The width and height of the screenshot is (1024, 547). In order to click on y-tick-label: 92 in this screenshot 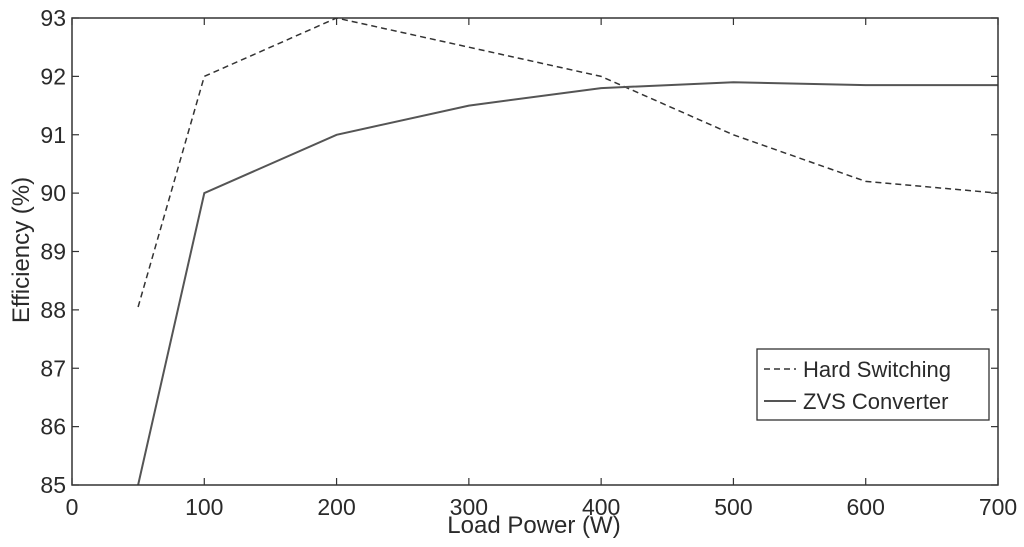, I will do `click(53, 76)`.